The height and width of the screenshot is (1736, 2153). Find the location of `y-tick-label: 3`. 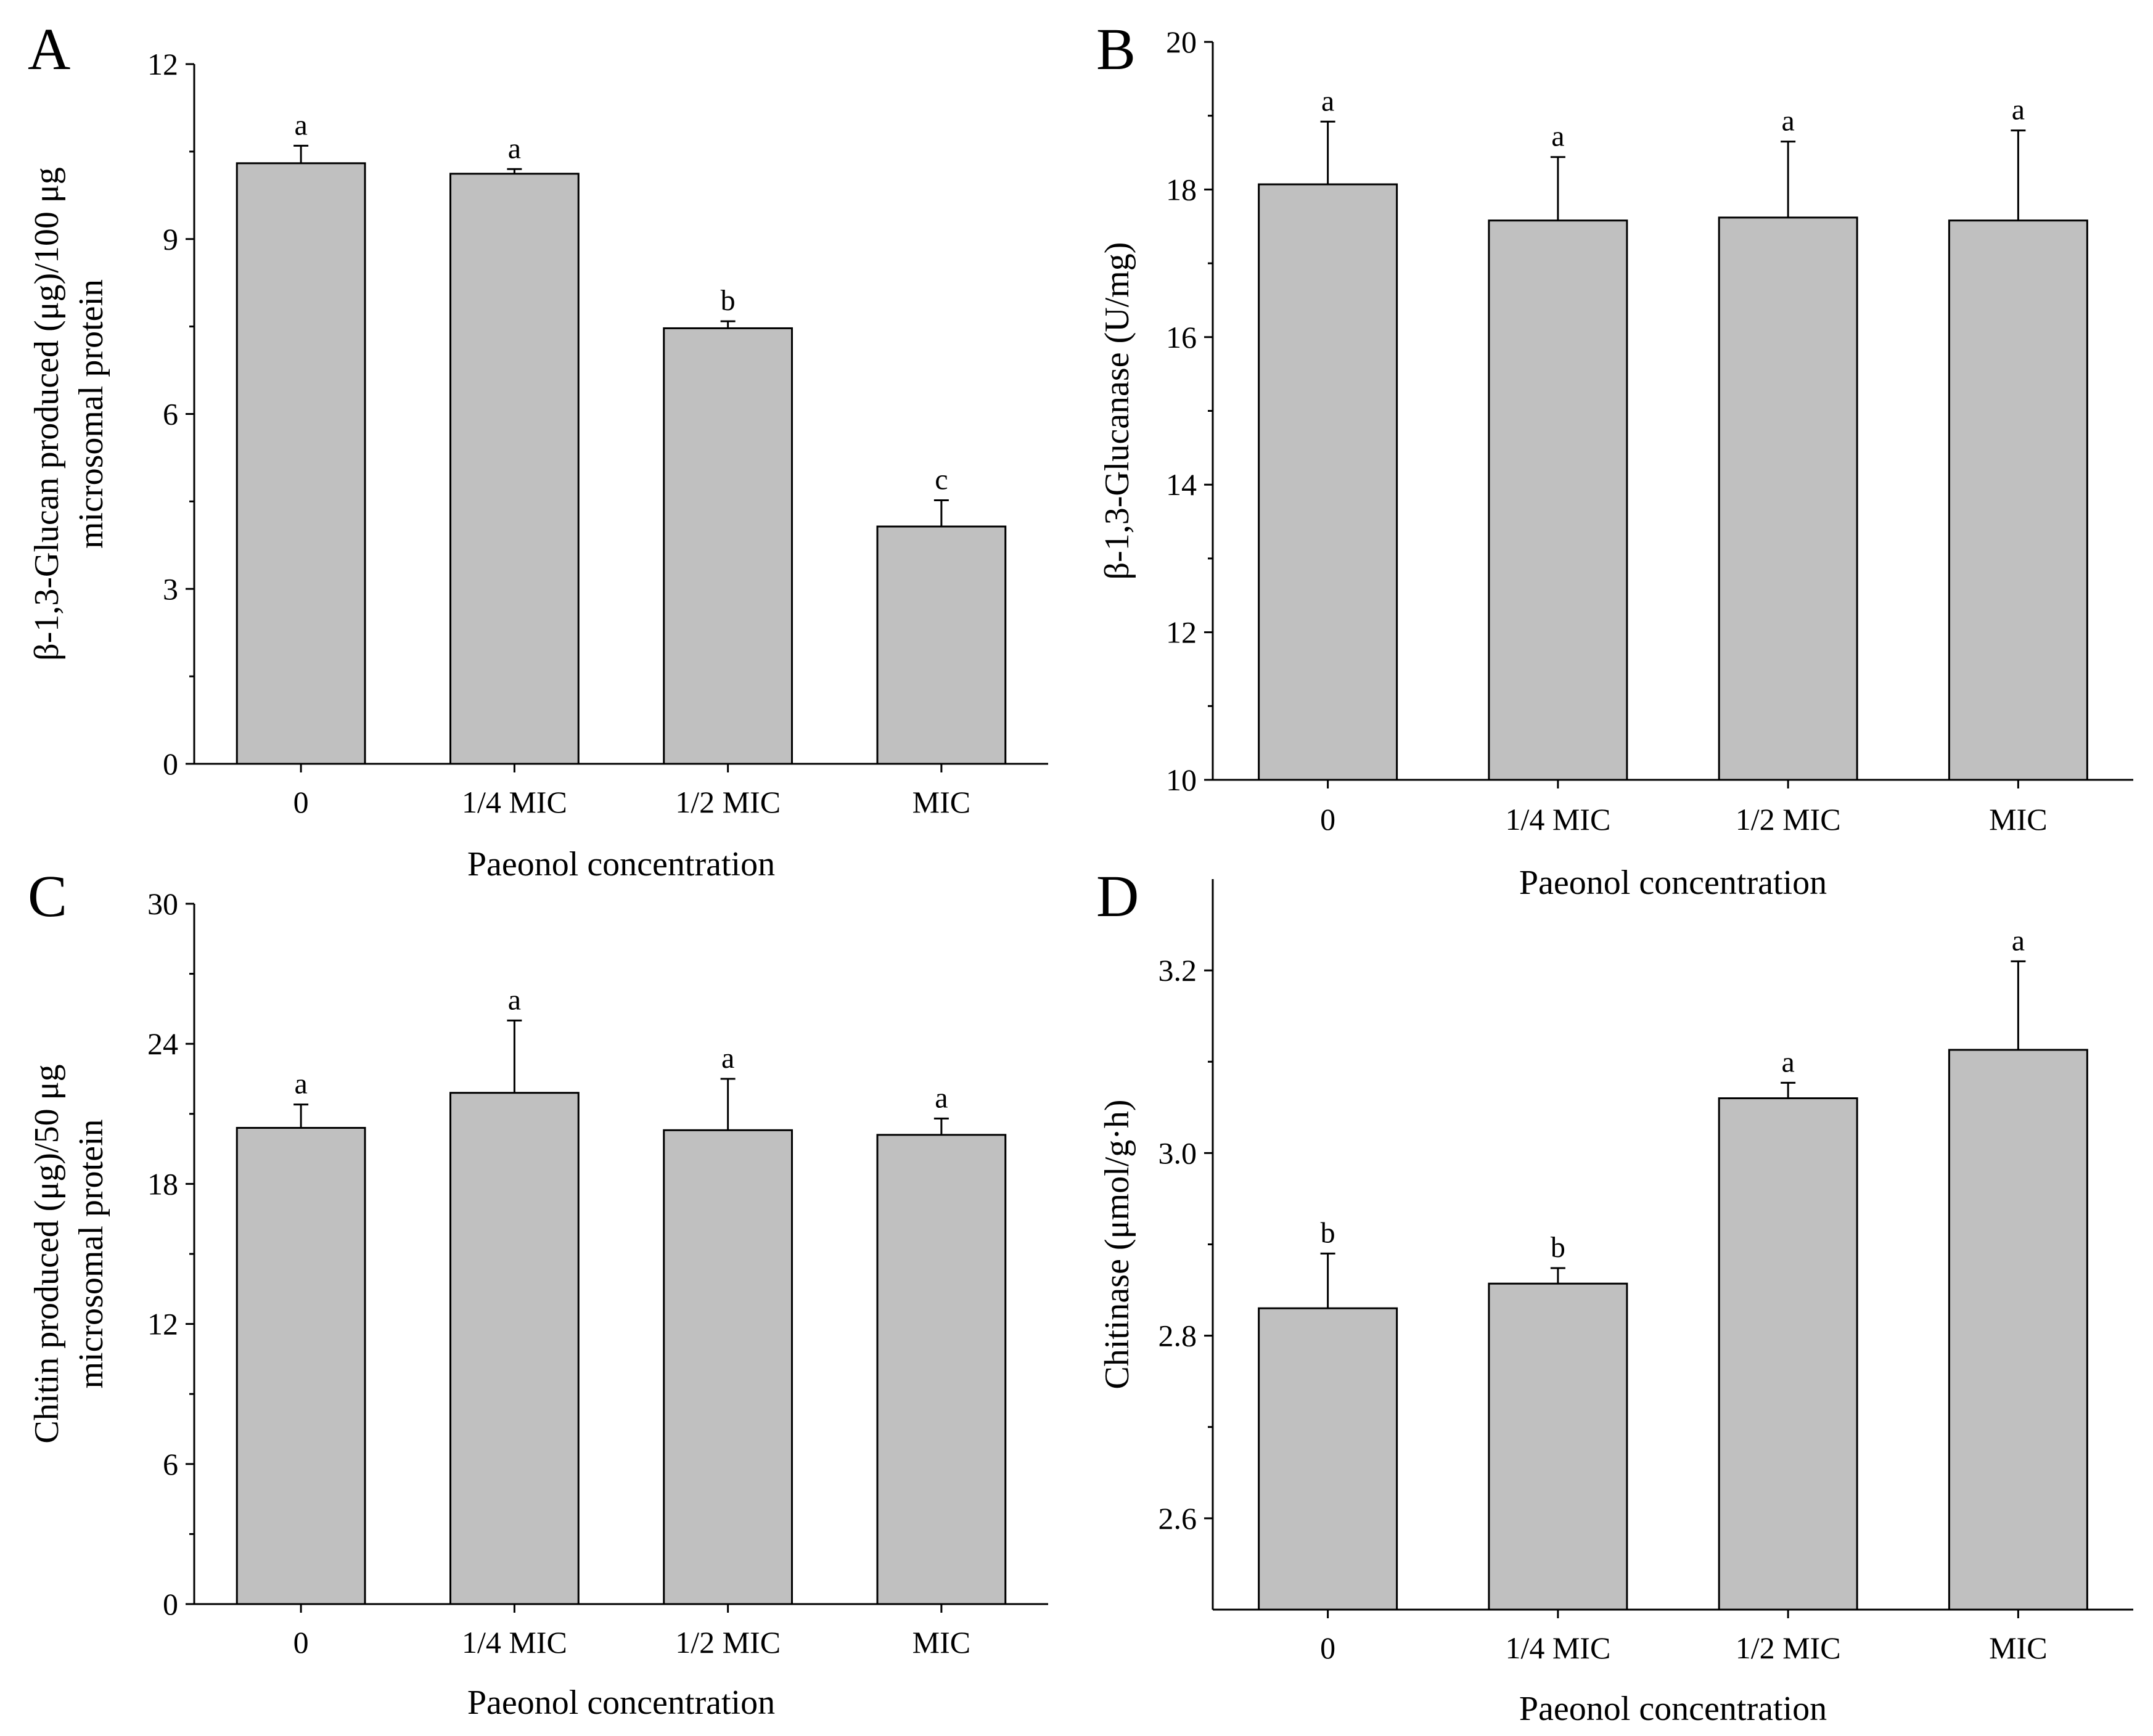

y-tick-label: 3 is located at coordinates (170, 588).